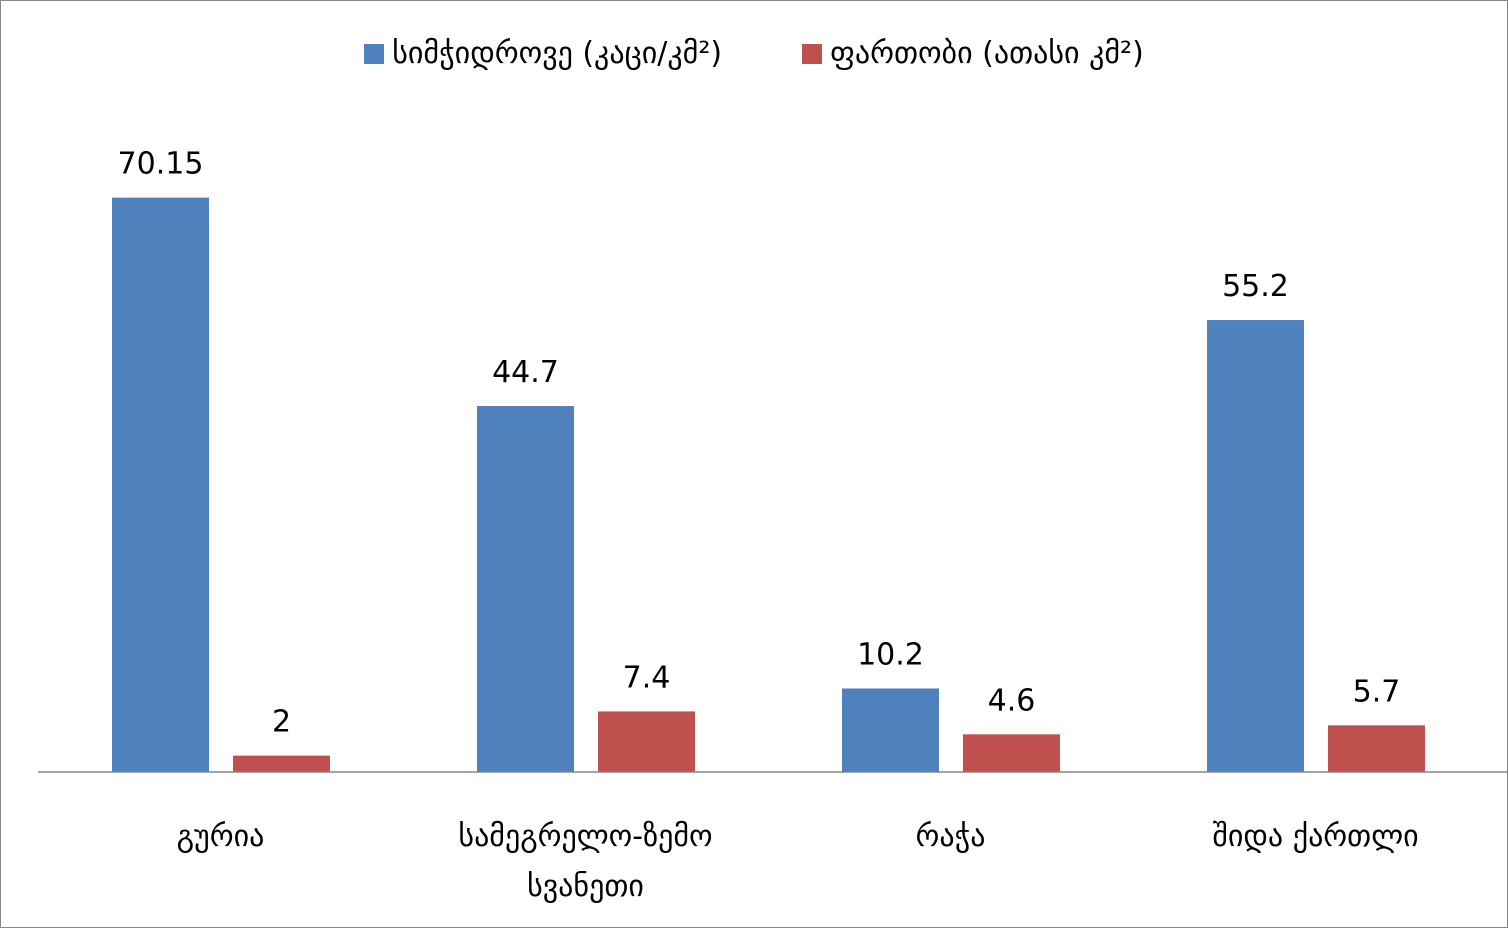  I want to click on x-tick-label: გურია, so click(220, 836).